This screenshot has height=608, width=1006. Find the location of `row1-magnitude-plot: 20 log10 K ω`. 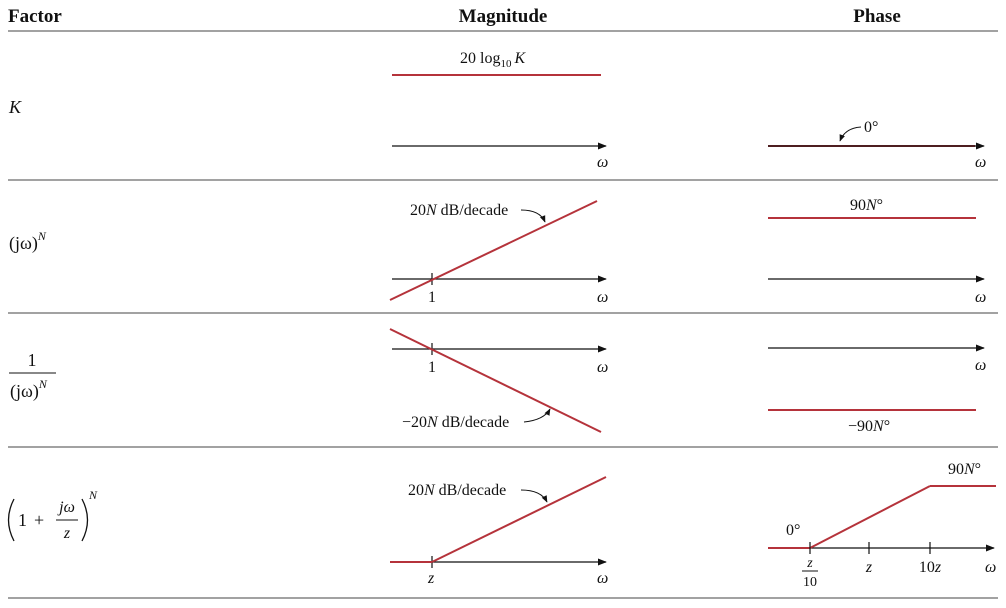

row1-magnitude-plot: 20 log10 K ω is located at coordinates (500, 110).